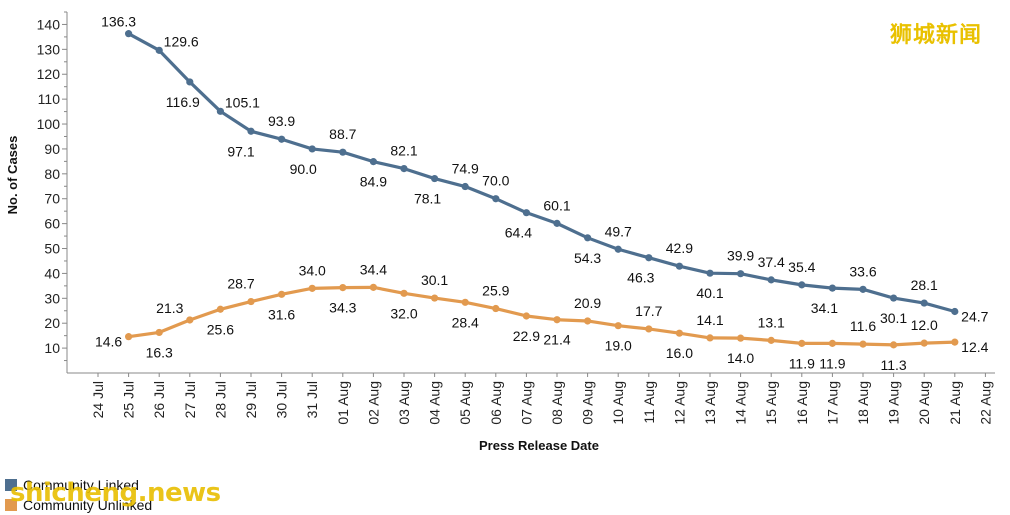 Image resolution: width=1010 pixels, height=515 pixels. Describe the element at coordinates (771, 322) in the screenshot. I see `data-label: 13.1` at that location.